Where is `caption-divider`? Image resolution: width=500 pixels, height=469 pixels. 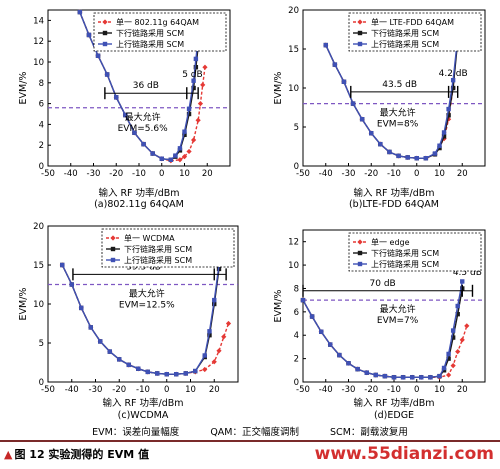
caption-divider is located at coordinates (250, 441).